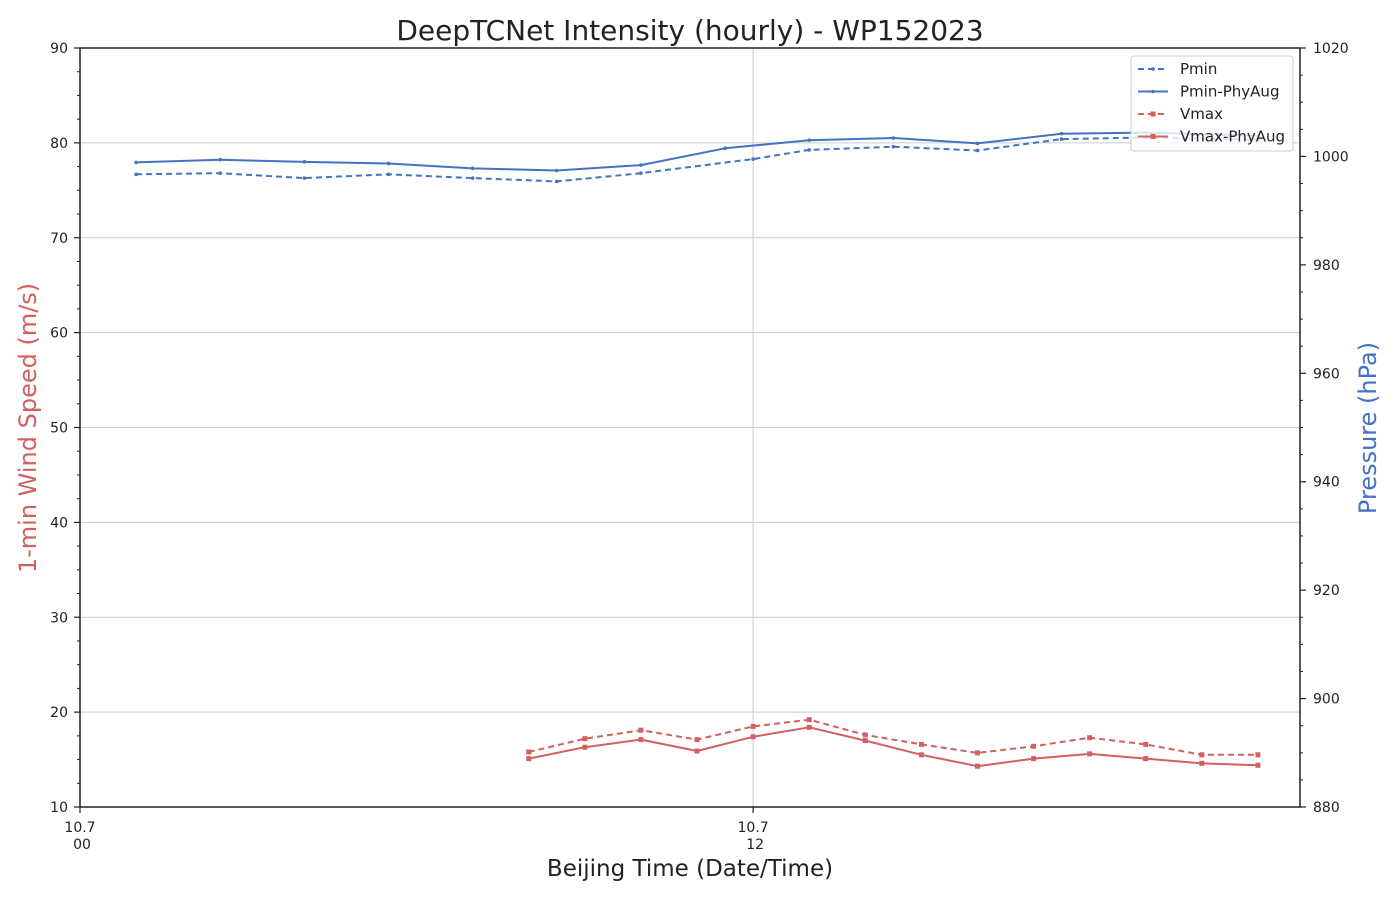 The width and height of the screenshot is (1400, 904). I want to click on y-tick-label-right: 1000, so click(1331, 157).